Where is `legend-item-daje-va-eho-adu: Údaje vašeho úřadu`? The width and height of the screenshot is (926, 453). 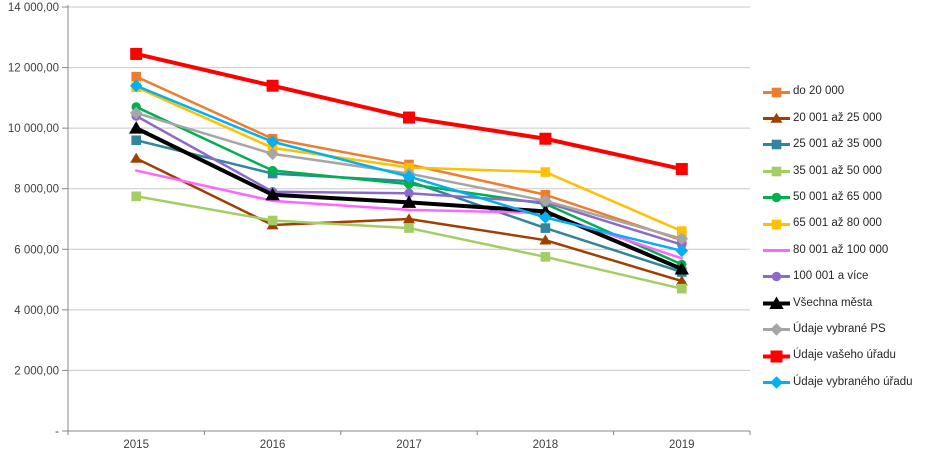 legend-item-daje-va-eho-adu: Údaje vašeho úřadu is located at coordinates (838, 356).